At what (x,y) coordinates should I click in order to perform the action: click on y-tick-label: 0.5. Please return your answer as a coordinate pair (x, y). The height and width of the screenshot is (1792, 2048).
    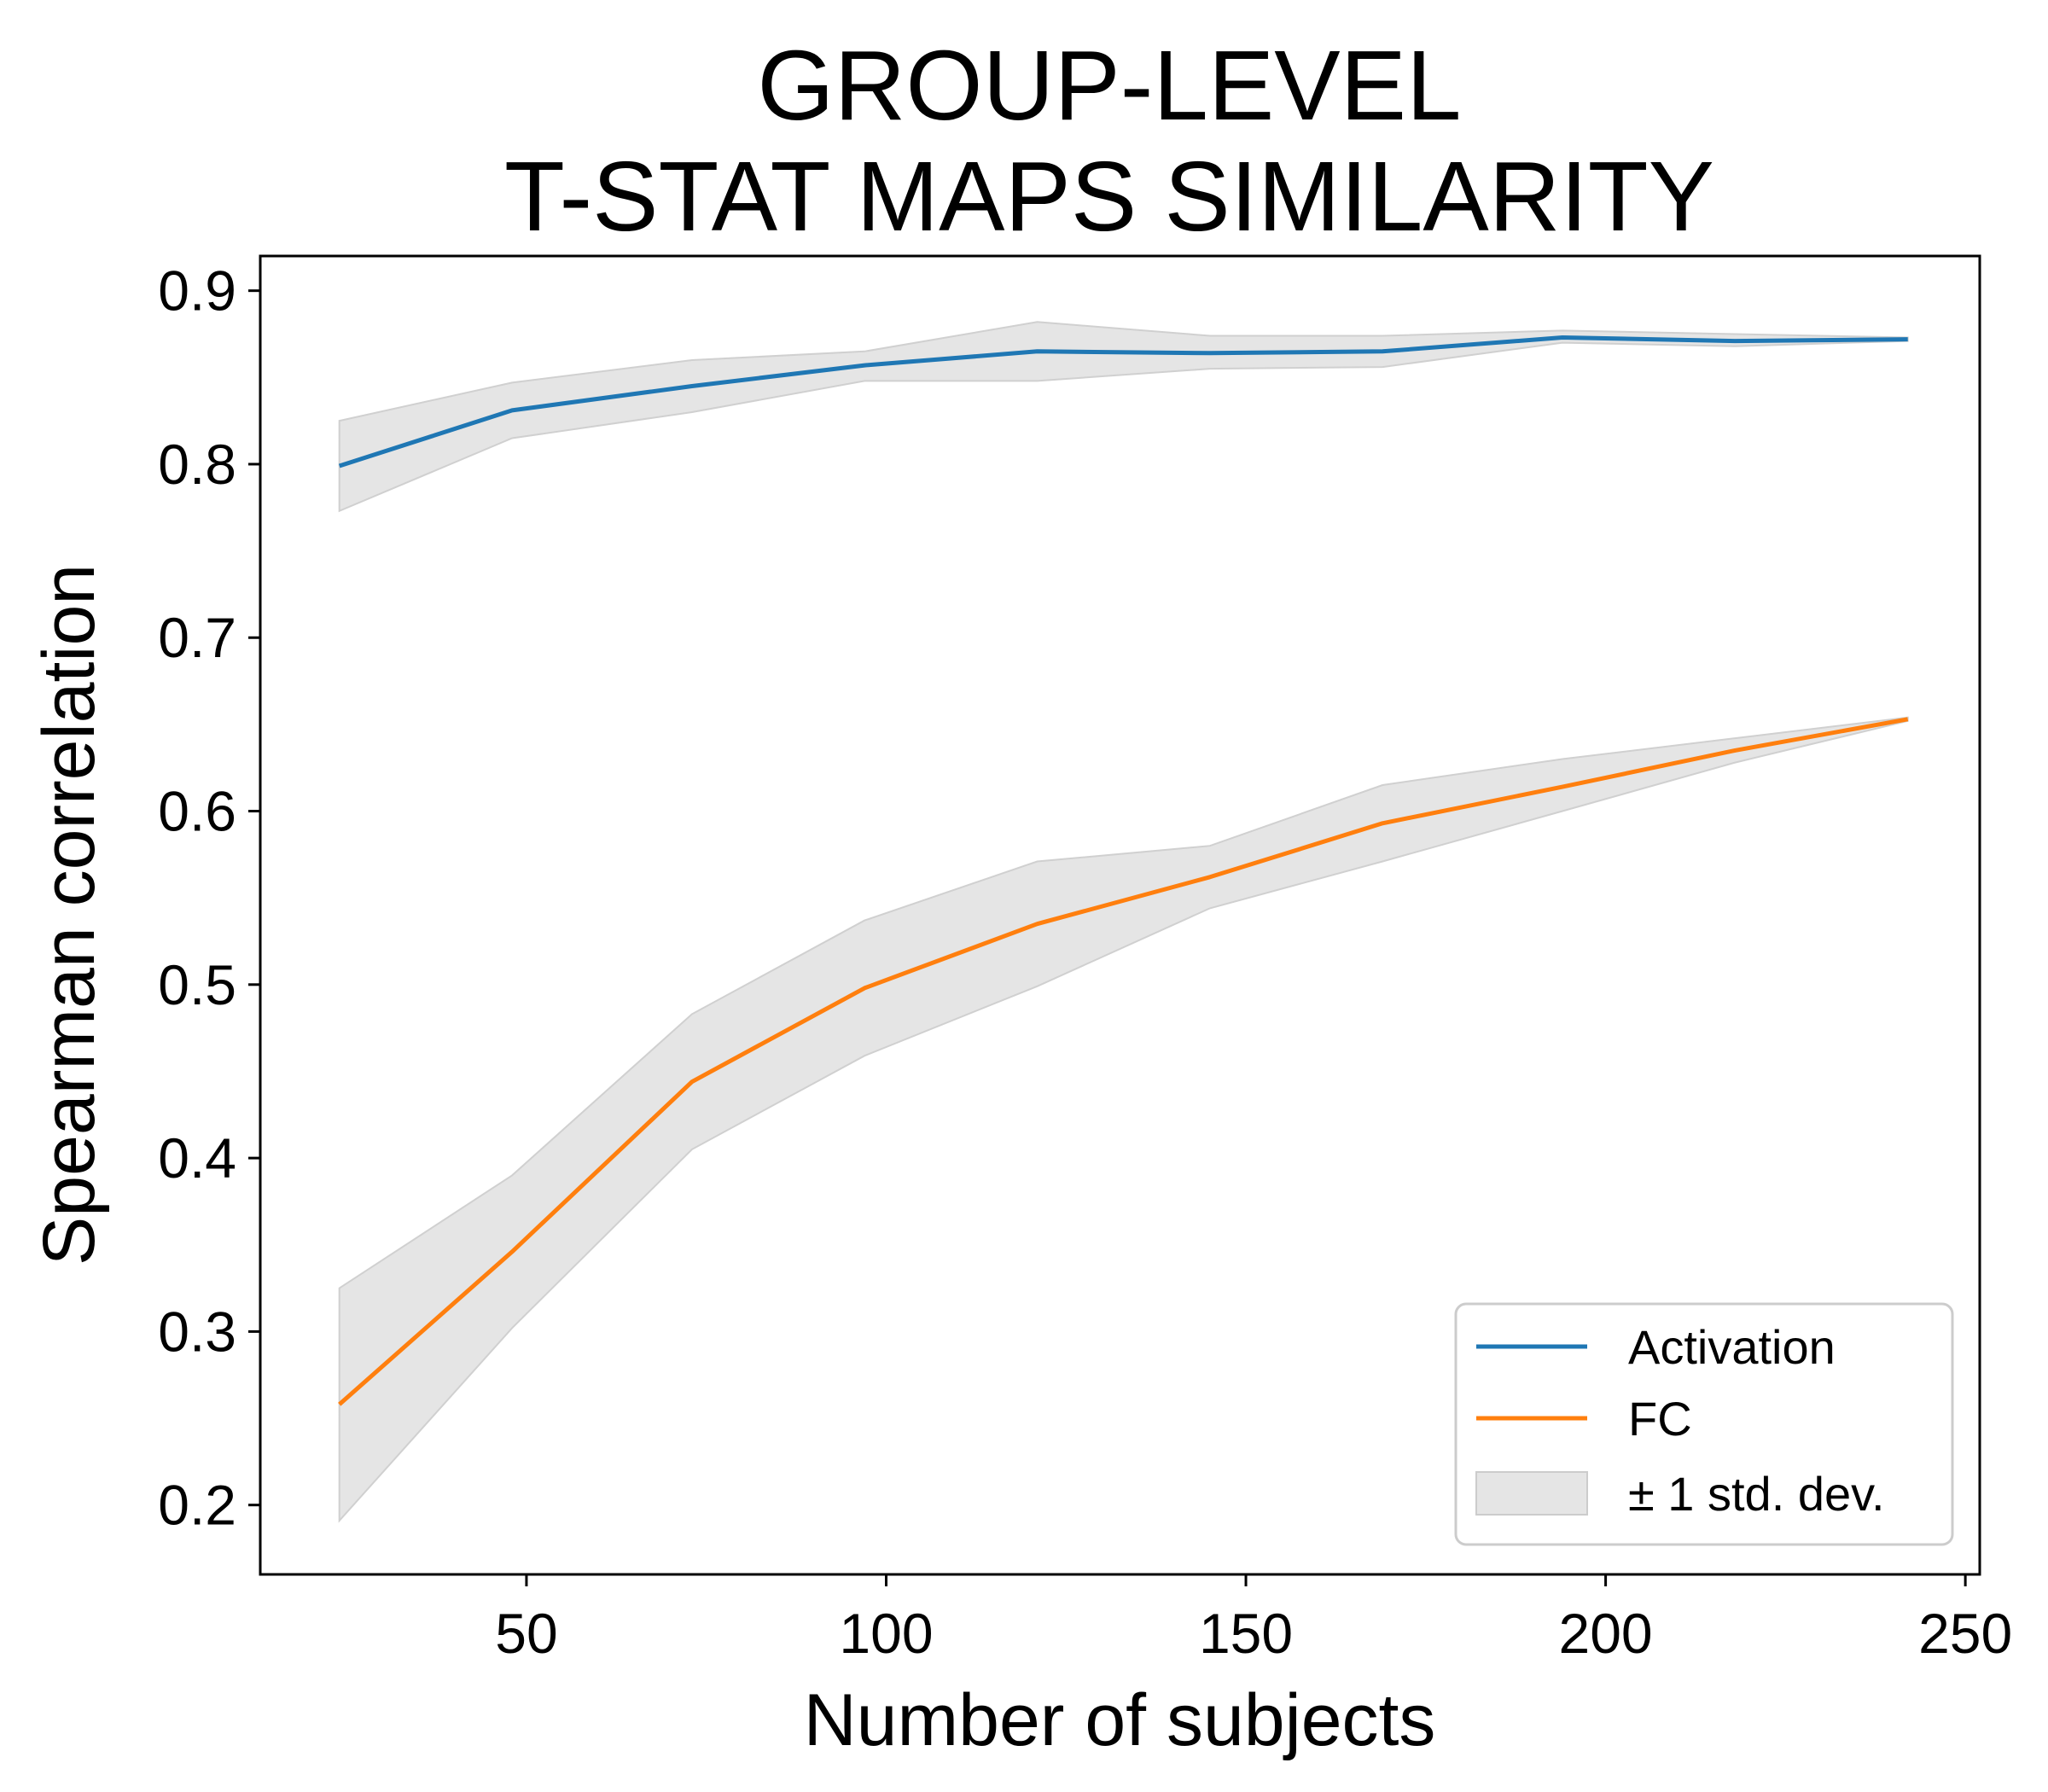
    Looking at the image, I should click on (197, 985).